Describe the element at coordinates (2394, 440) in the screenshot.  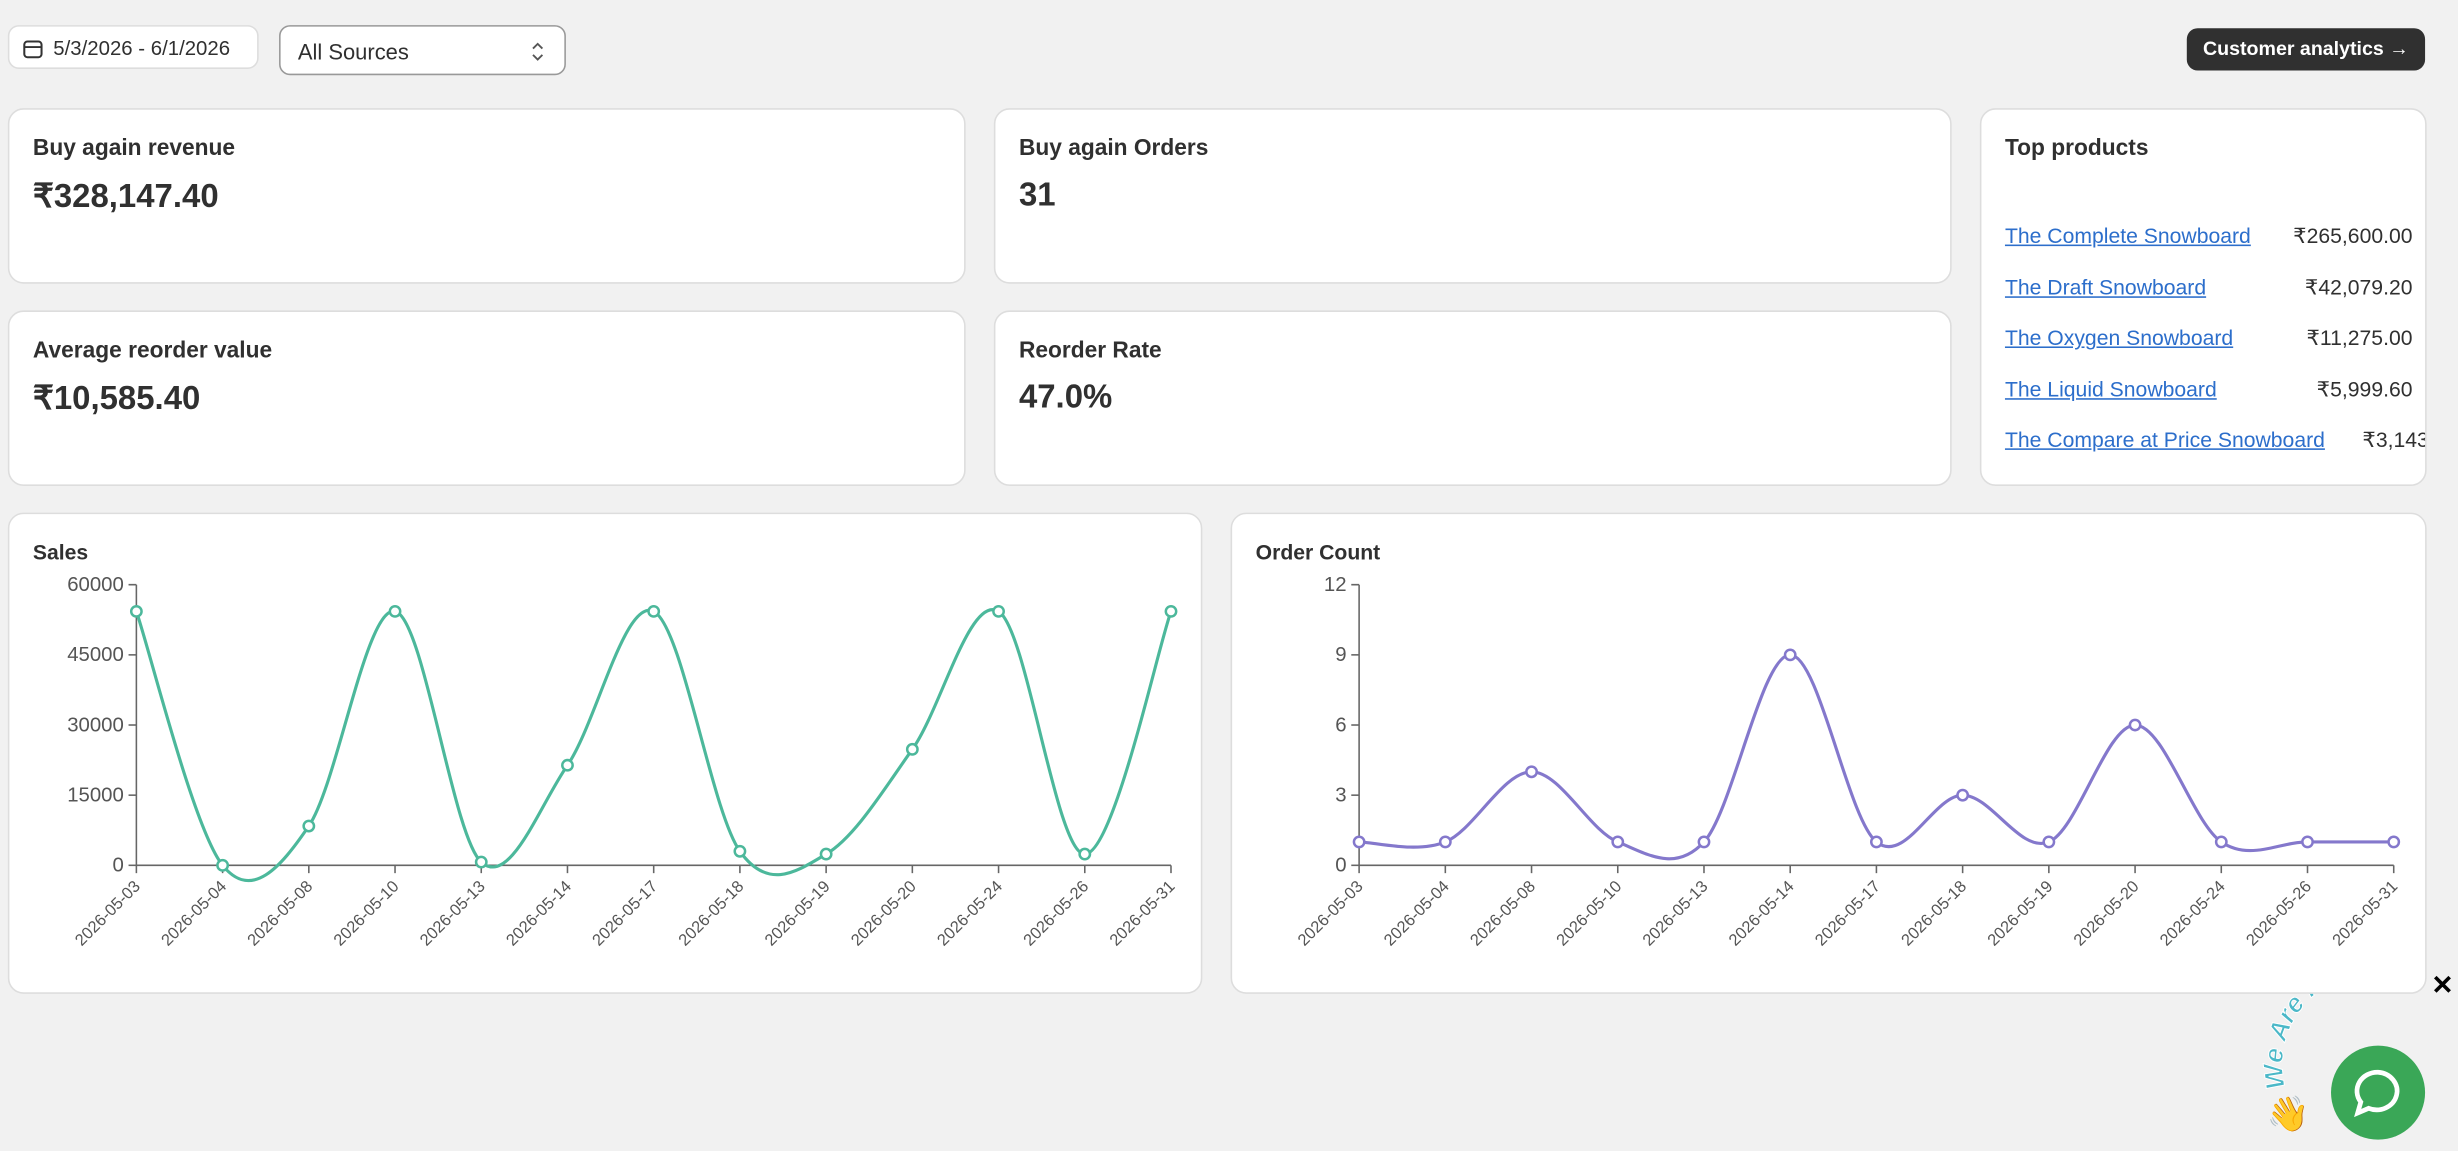
I see `product-revenue: ₹3,143` at that location.